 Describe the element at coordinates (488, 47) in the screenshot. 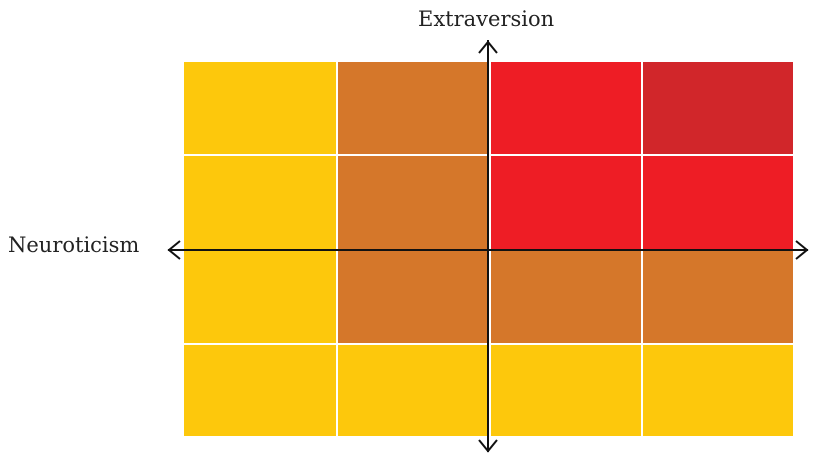

I see `y-axis-top-arrow-icon` at that location.